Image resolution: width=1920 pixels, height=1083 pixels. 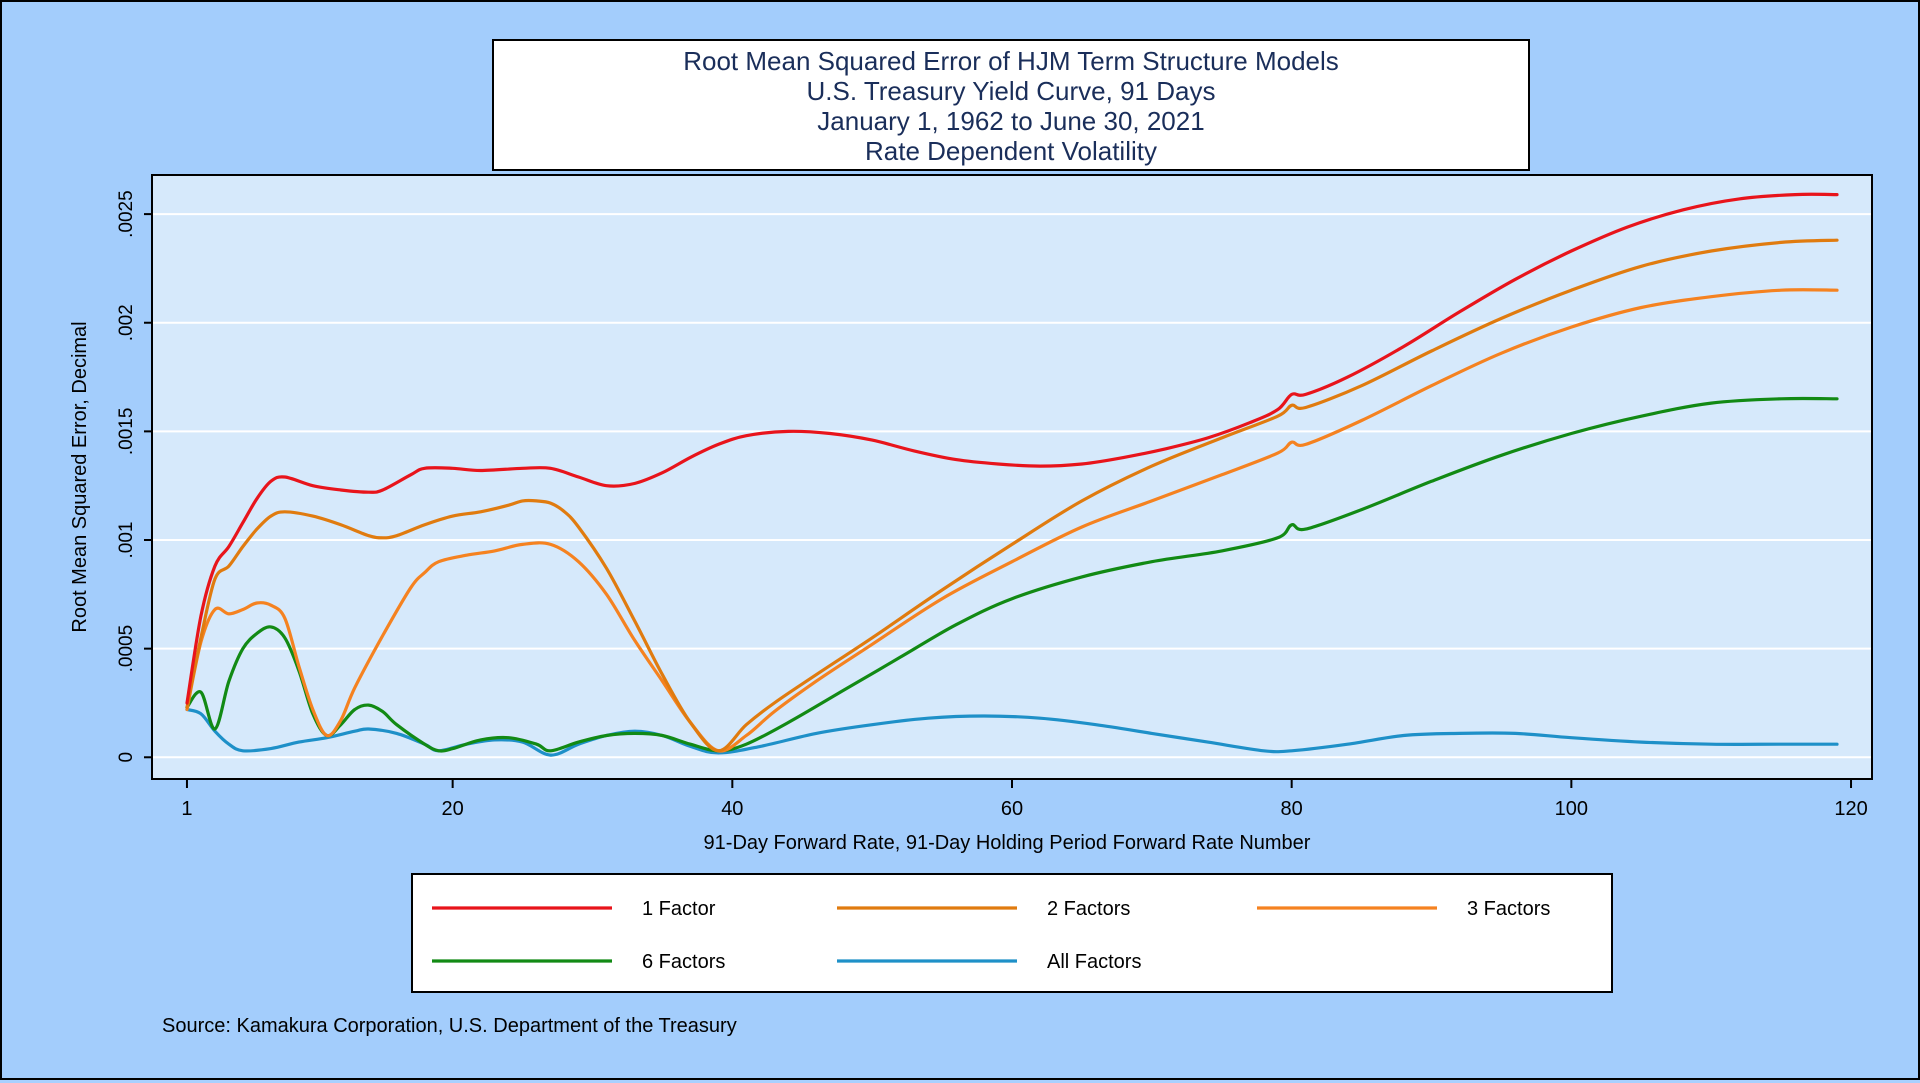 What do you see at coordinates (1094, 962) in the screenshot?
I see `legend-label-all-factors: All Factors` at bounding box center [1094, 962].